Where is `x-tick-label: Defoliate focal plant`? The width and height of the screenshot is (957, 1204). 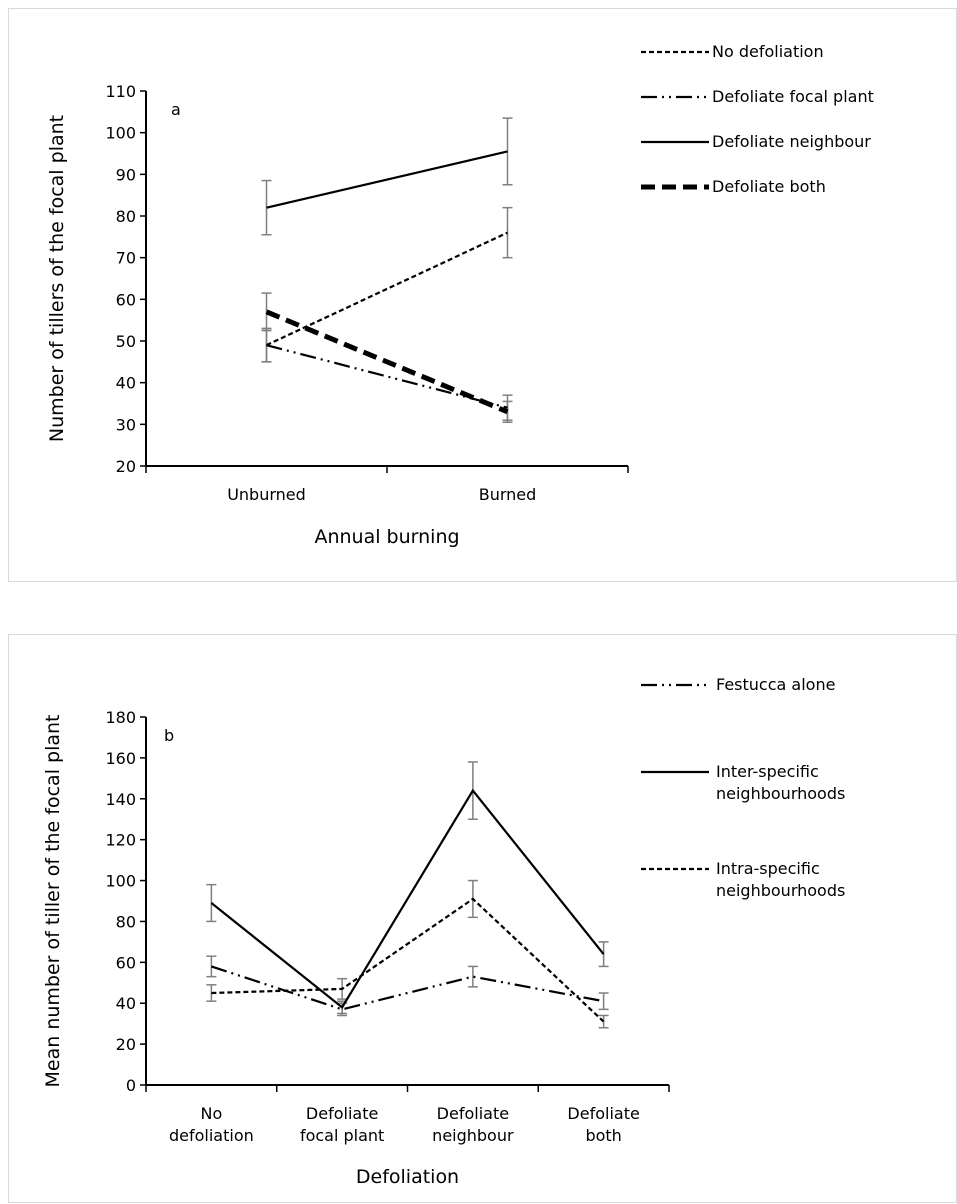
x-tick-label: Defoliate focal plant is located at coordinates (342, 1124).